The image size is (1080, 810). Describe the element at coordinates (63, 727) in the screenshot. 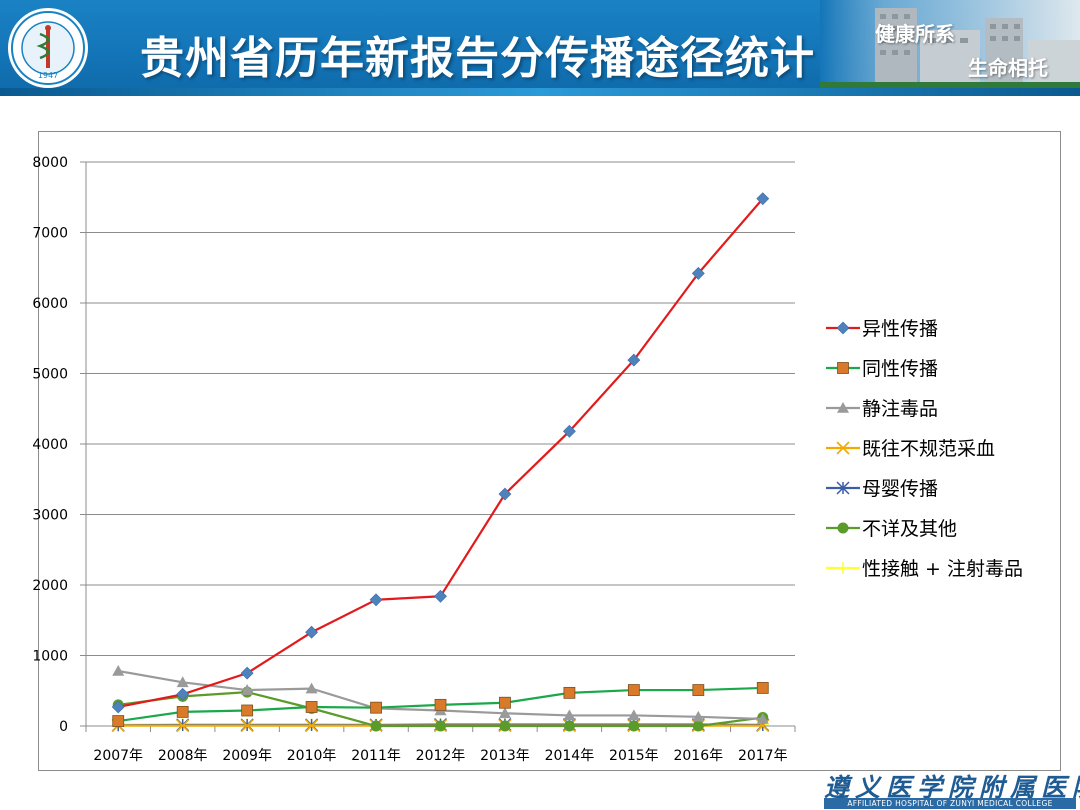

I see `y-tick-label: 0` at that location.